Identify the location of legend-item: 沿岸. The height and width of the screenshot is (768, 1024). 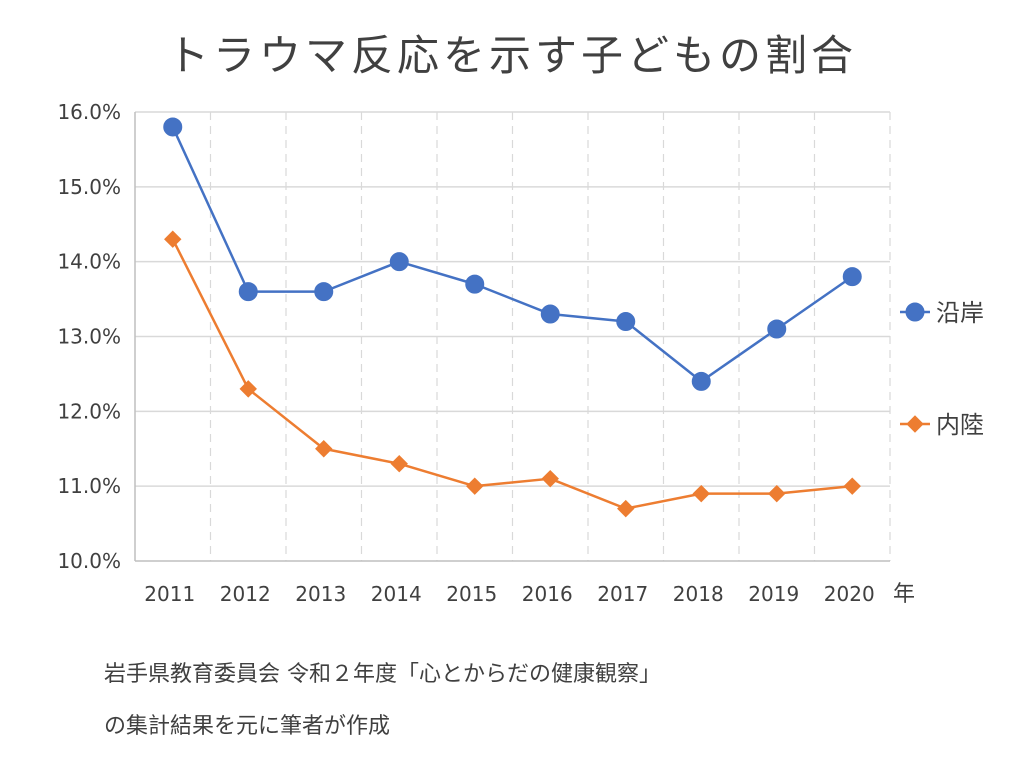
(942, 313).